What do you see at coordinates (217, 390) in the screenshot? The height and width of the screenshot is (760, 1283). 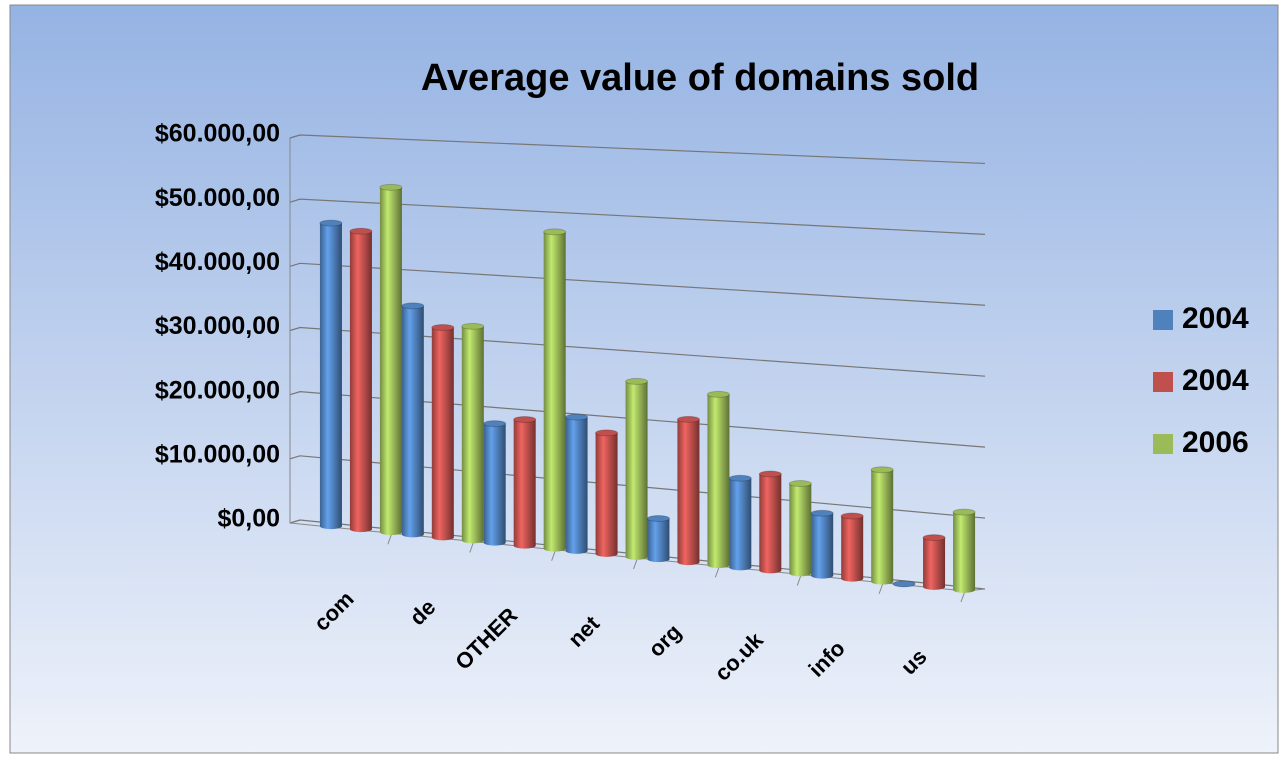 I see `y-tick-label: $20.000,00` at bounding box center [217, 390].